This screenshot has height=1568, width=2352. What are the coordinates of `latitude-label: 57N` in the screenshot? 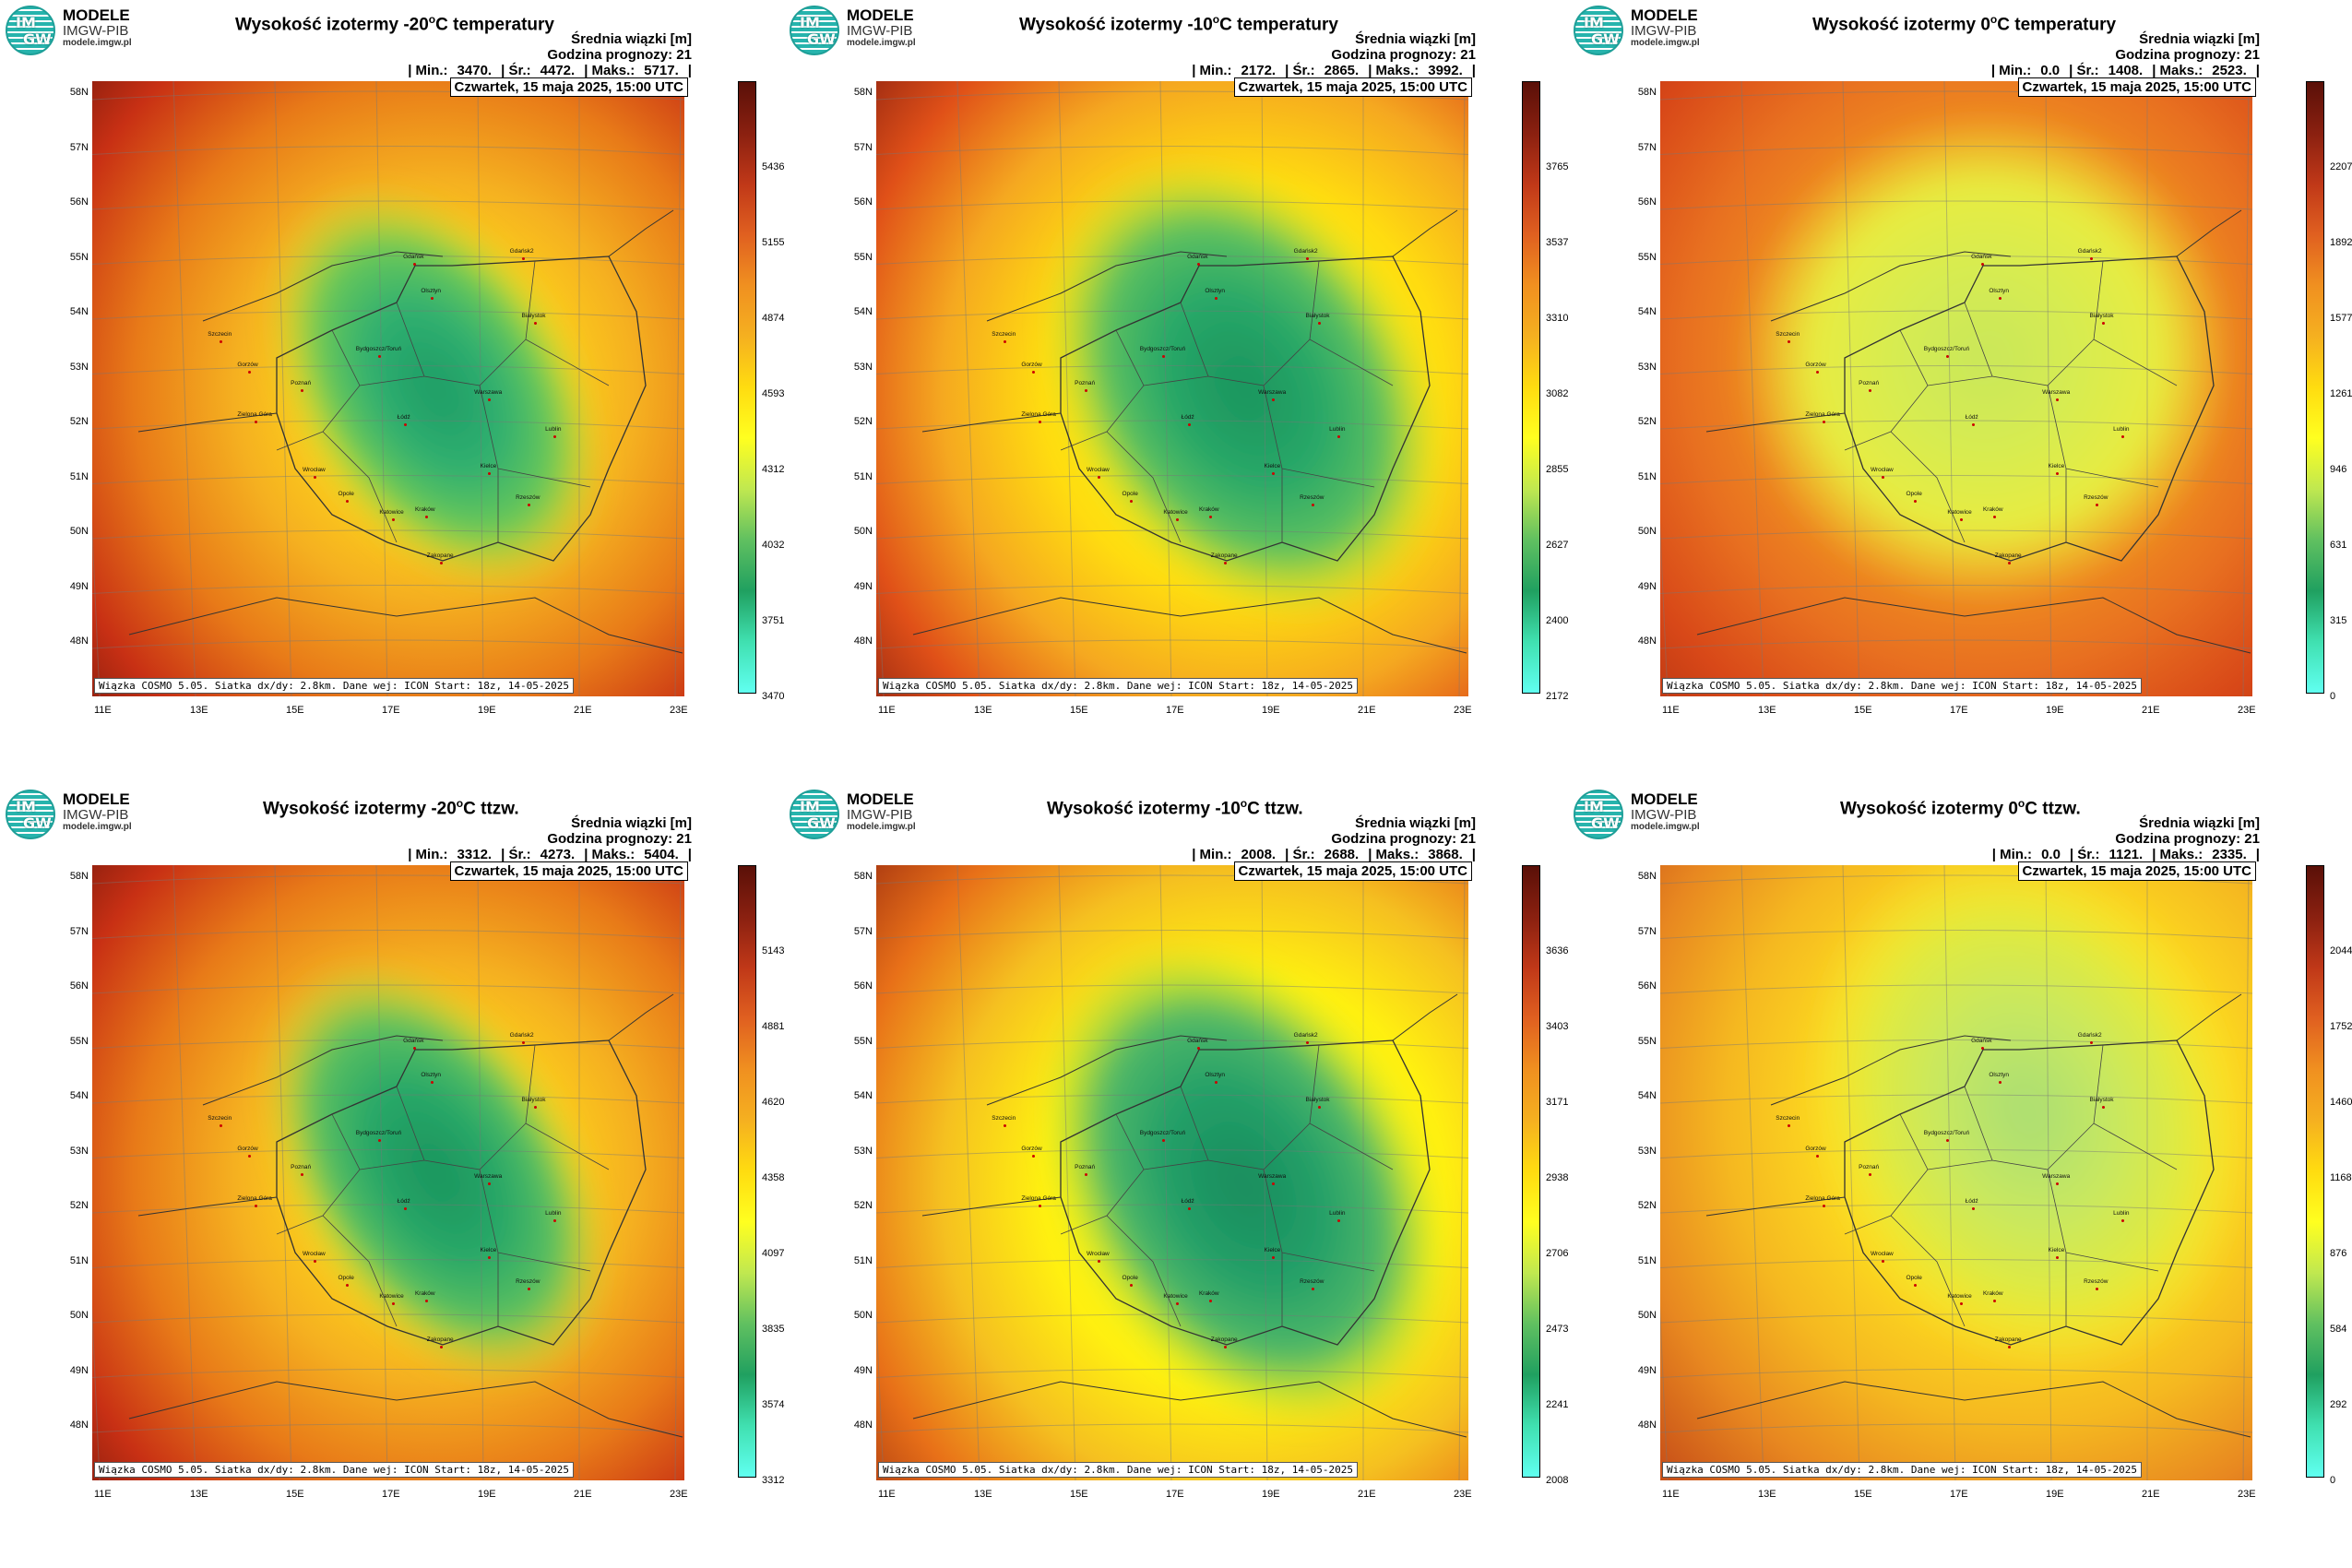 It's located at (79, 931).